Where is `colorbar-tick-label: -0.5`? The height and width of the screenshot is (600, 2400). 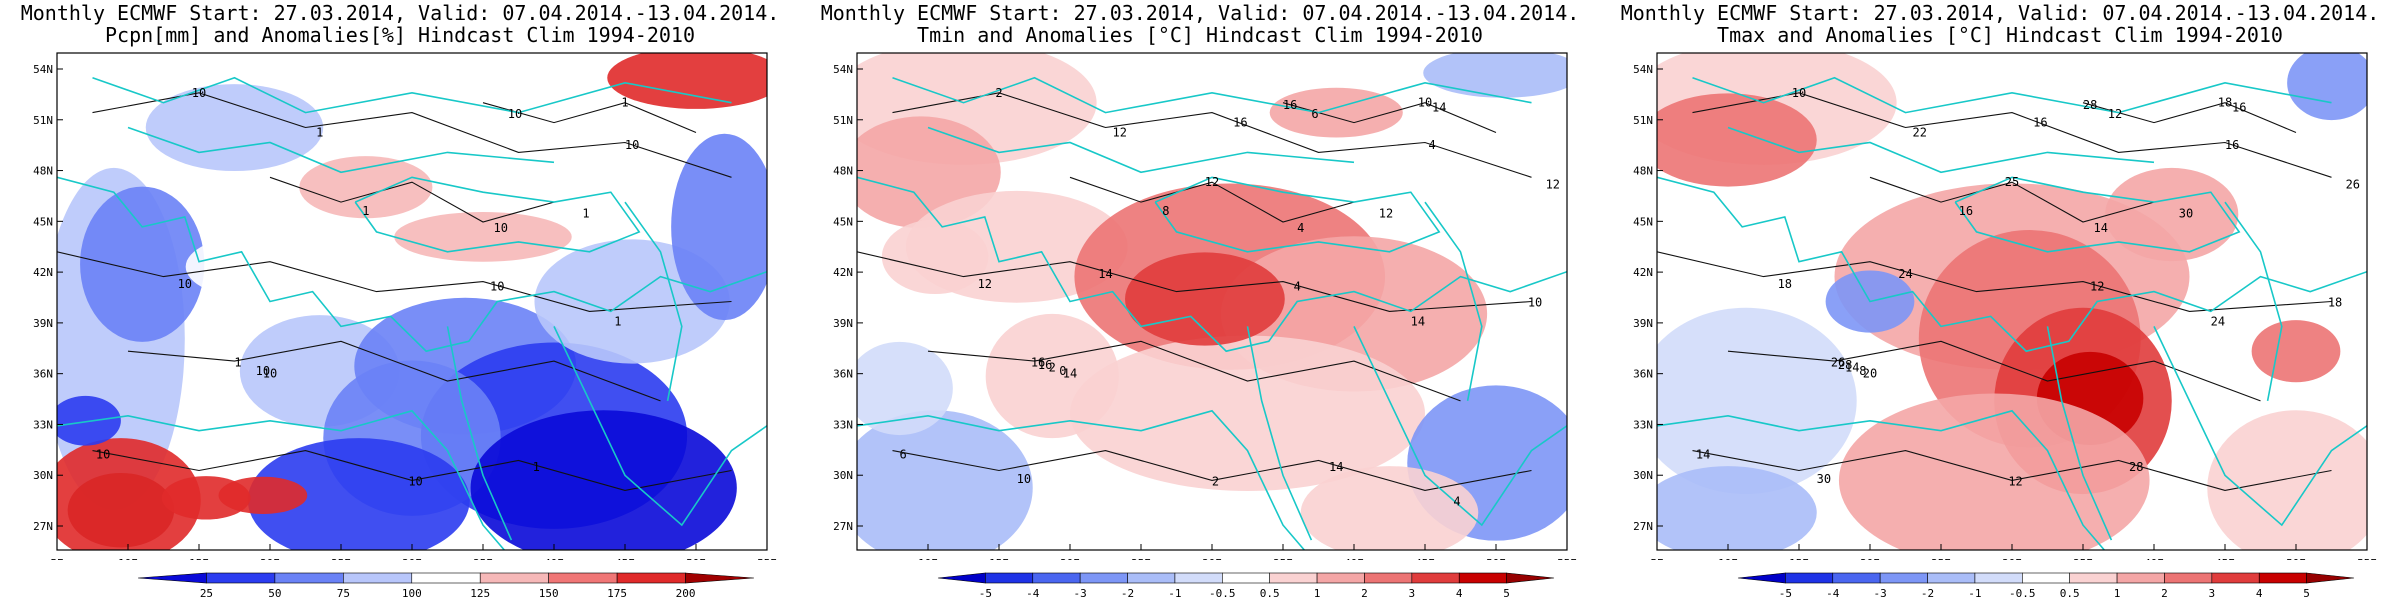 colorbar-tick-label: -0.5 is located at coordinates (1222, 593).